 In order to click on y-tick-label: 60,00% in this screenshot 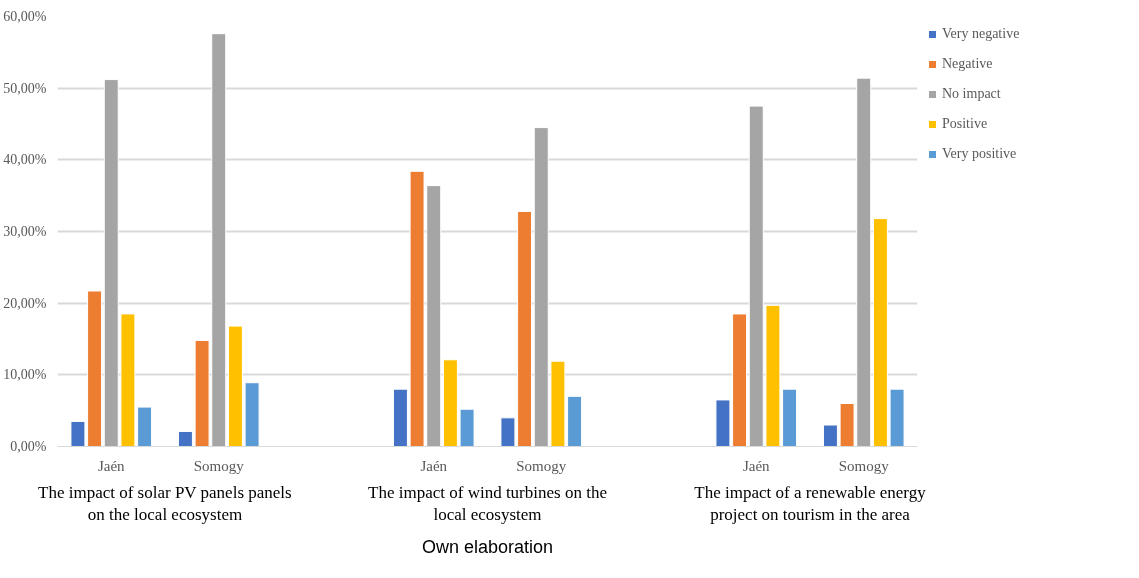, I will do `click(25, 16)`.